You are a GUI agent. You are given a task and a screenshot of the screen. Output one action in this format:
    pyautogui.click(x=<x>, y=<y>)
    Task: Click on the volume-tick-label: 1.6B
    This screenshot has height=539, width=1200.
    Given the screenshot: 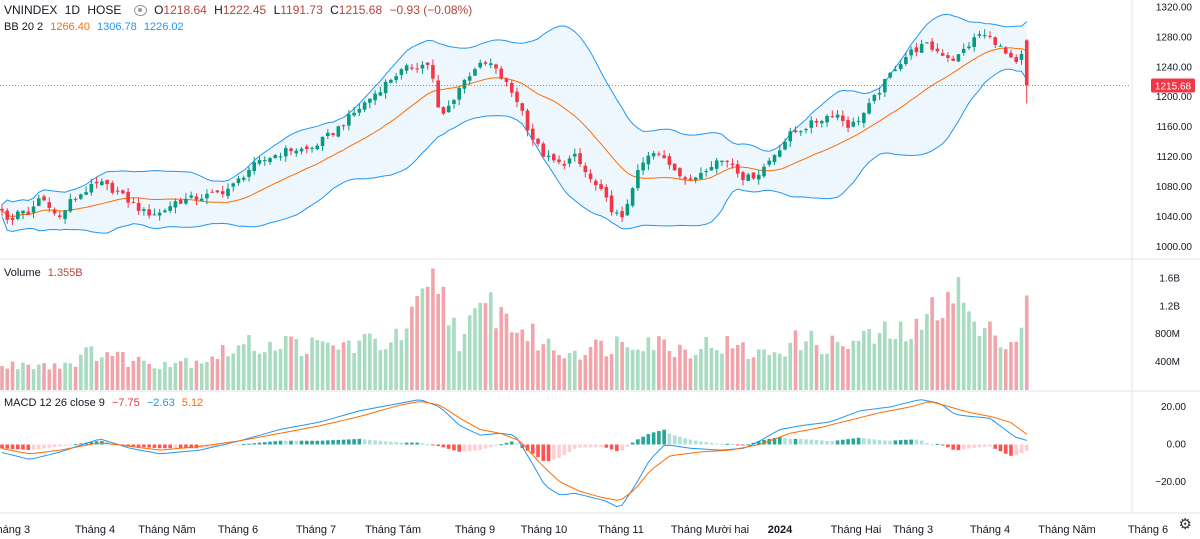 What is the action you would take?
    pyautogui.click(x=1169, y=278)
    